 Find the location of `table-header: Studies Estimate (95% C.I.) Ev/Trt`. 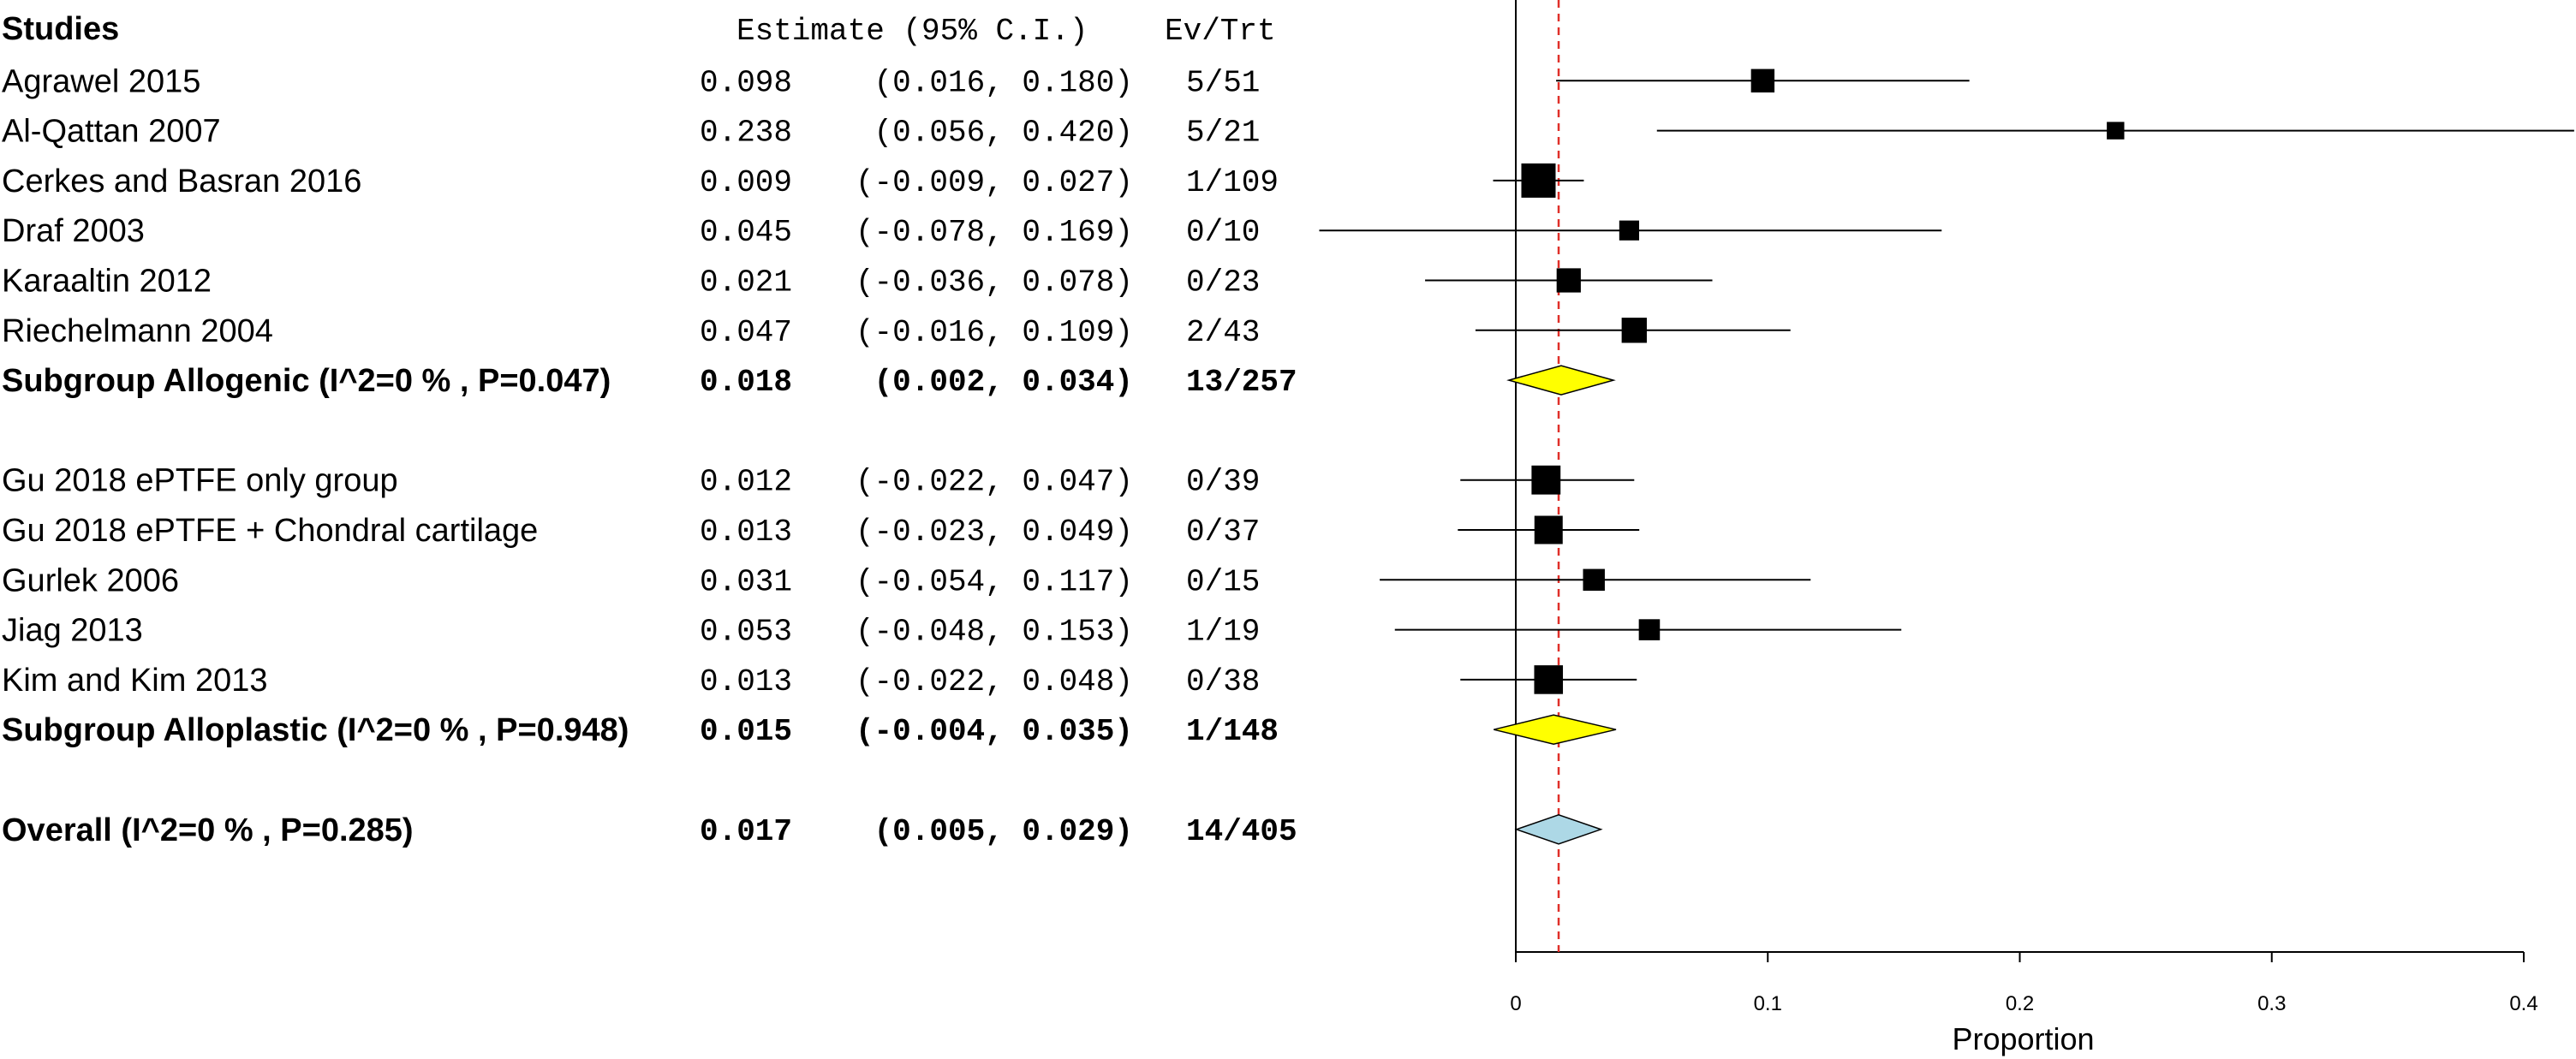

table-header: Studies Estimate (95% C.I.) Ev/Trt is located at coordinates (639, 30).